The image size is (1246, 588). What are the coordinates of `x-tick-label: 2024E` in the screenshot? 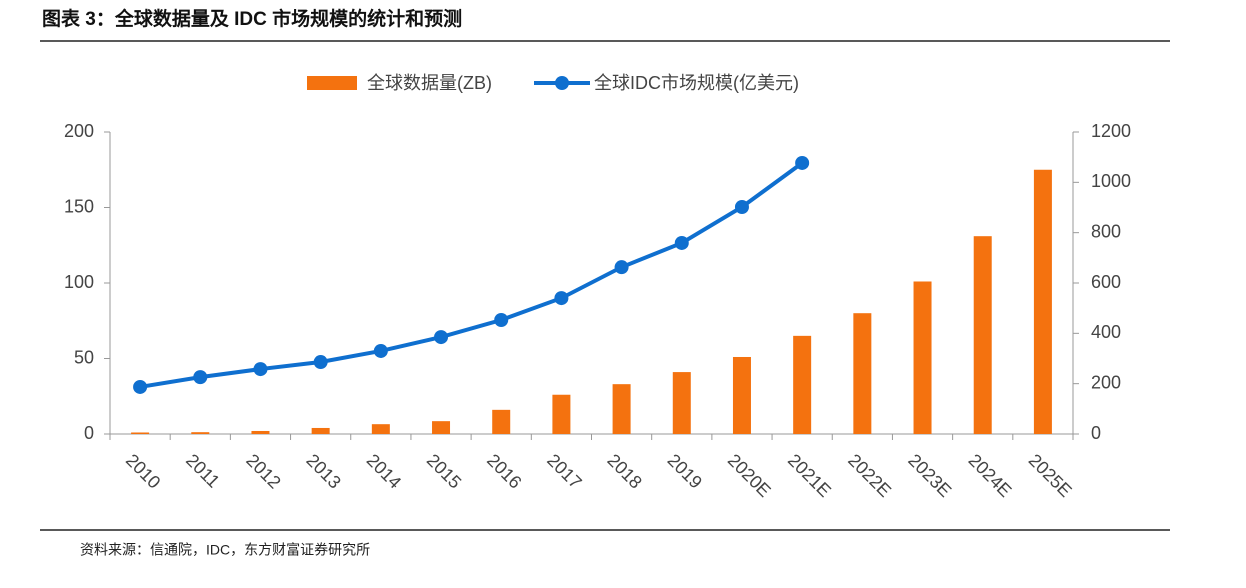 It's located at (990, 475).